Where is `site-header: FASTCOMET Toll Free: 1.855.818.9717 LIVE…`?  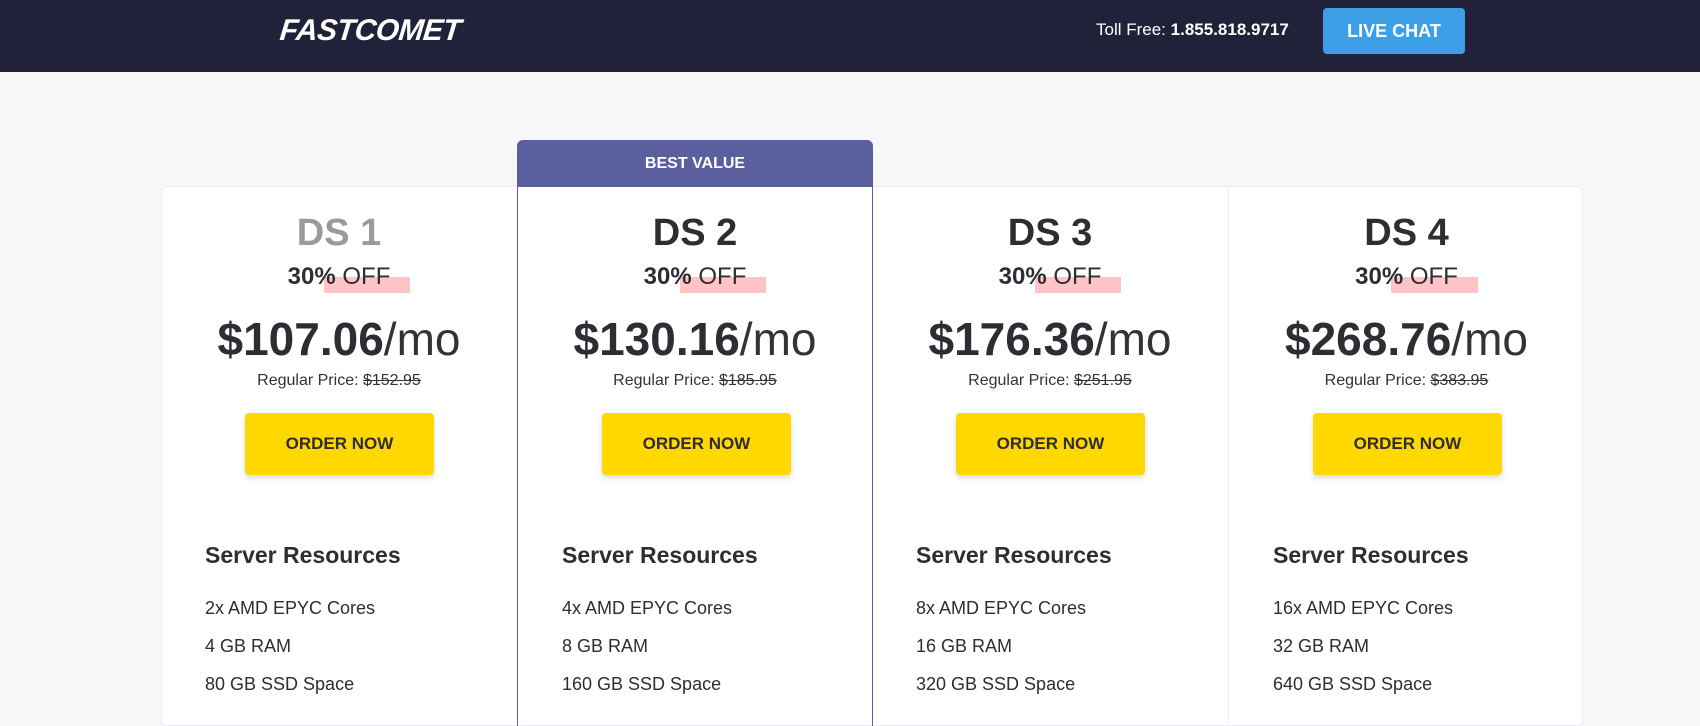 site-header: FASTCOMET Toll Free: 1.855.818.9717 LIVE… is located at coordinates (850, 36).